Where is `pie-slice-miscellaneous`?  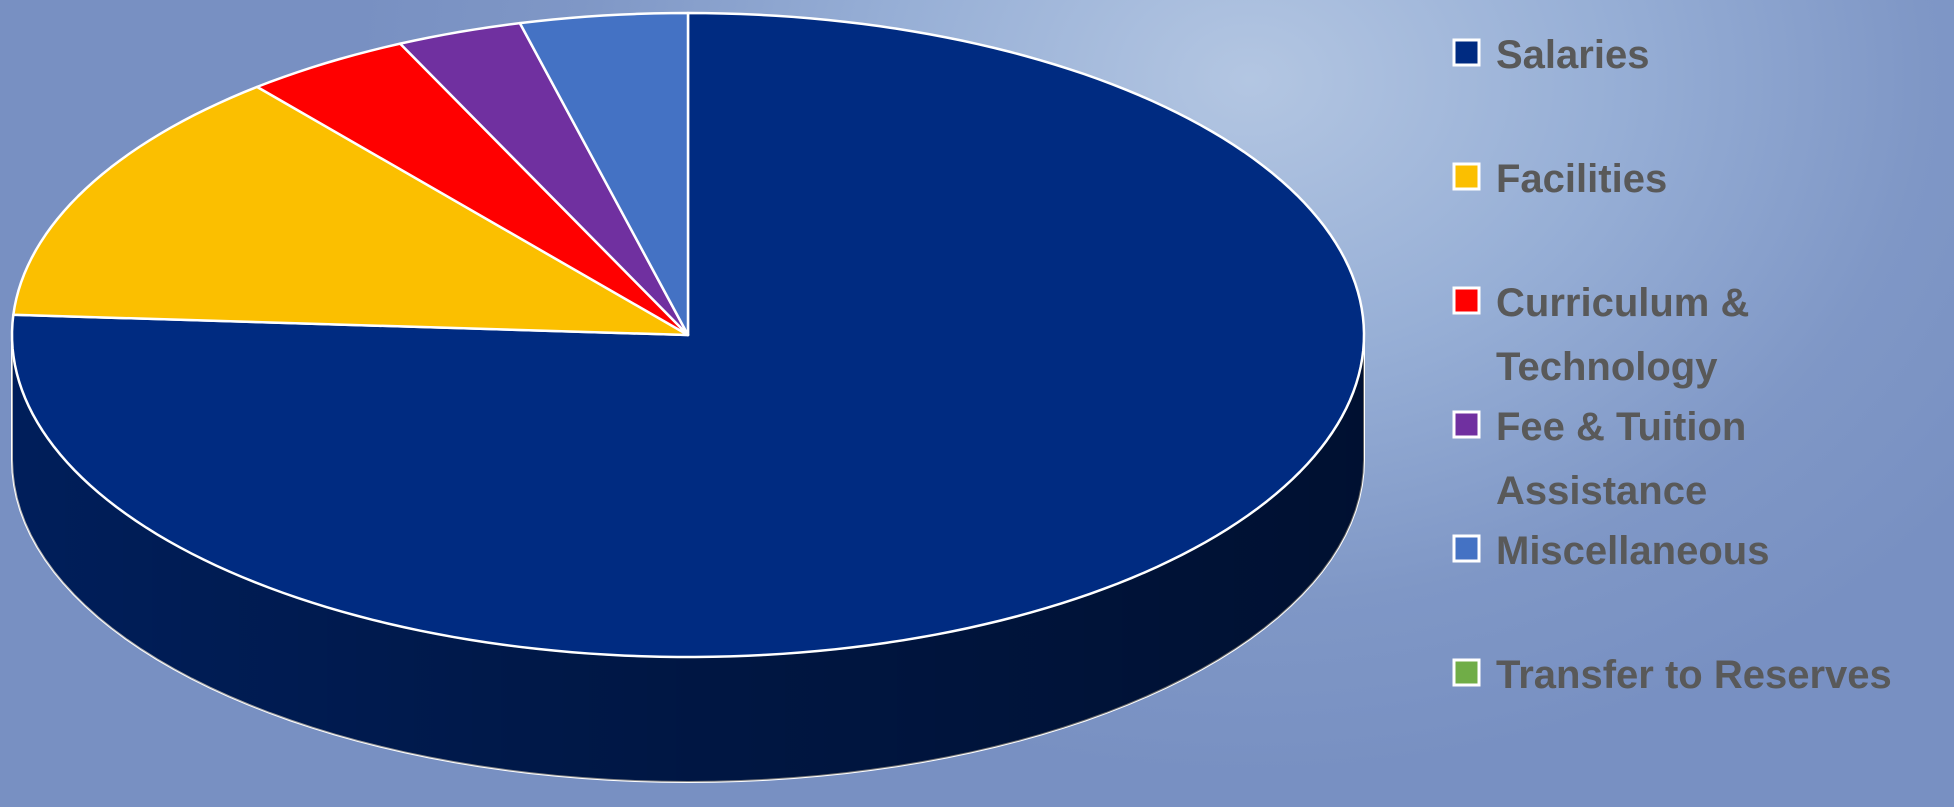 pie-slice-miscellaneous is located at coordinates (604, 174).